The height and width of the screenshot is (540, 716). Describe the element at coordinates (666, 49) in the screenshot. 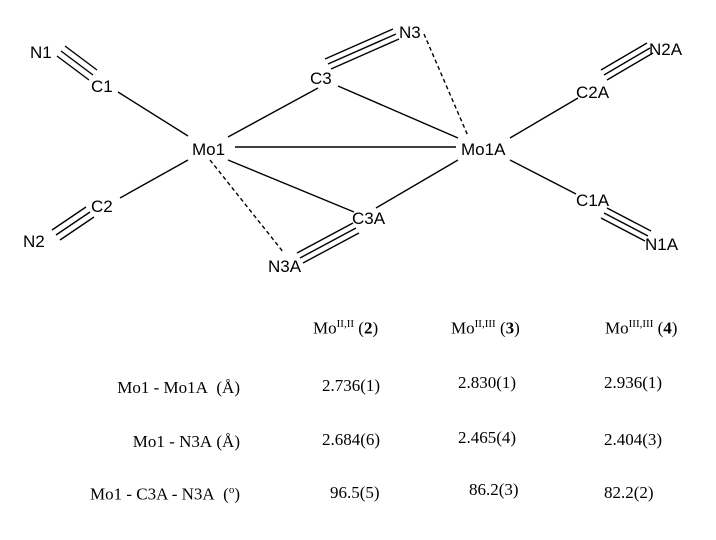

I see `atom-label-n2a: N2A` at that location.